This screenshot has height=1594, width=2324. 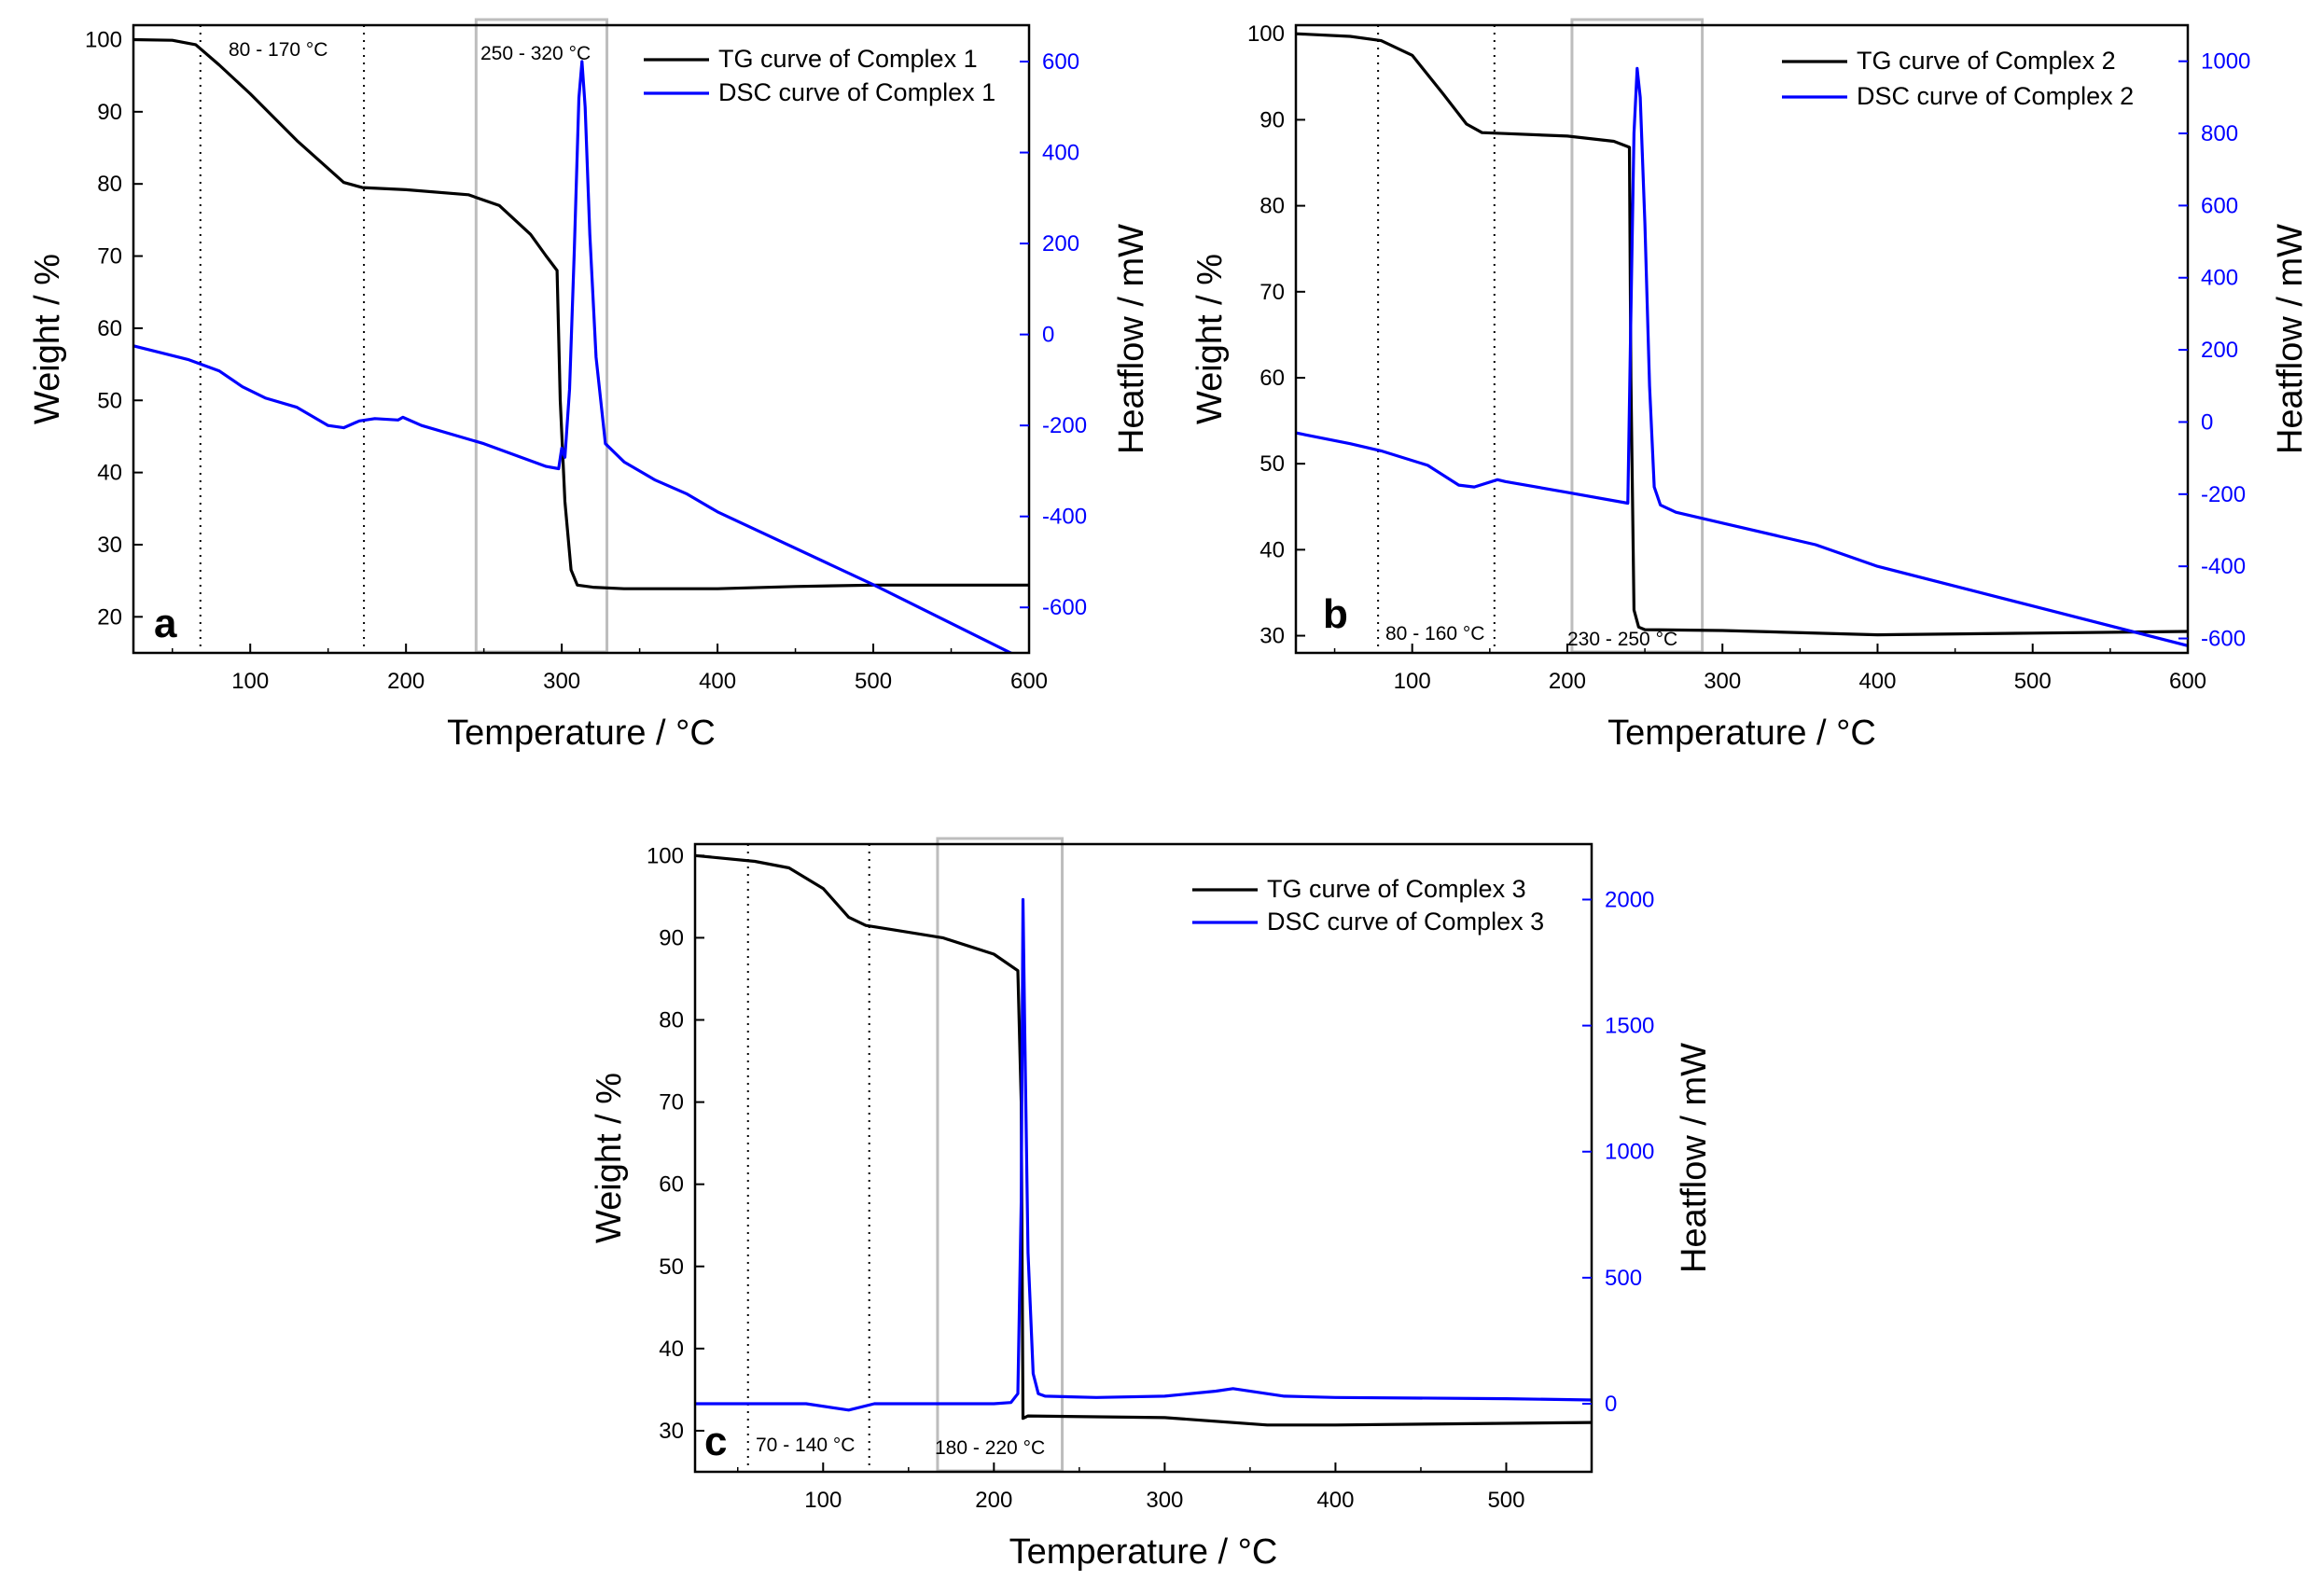 What do you see at coordinates (856, 92) in the screenshot?
I see `legend-entry-dsc: DSC curve of Complex 1` at bounding box center [856, 92].